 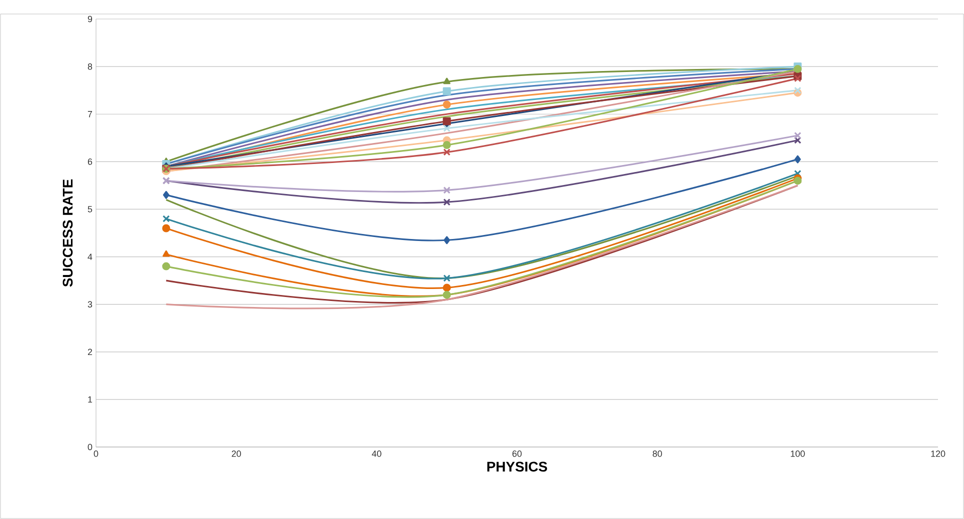 What do you see at coordinates (90, 352) in the screenshot?
I see `y-tick-label: 2` at bounding box center [90, 352].